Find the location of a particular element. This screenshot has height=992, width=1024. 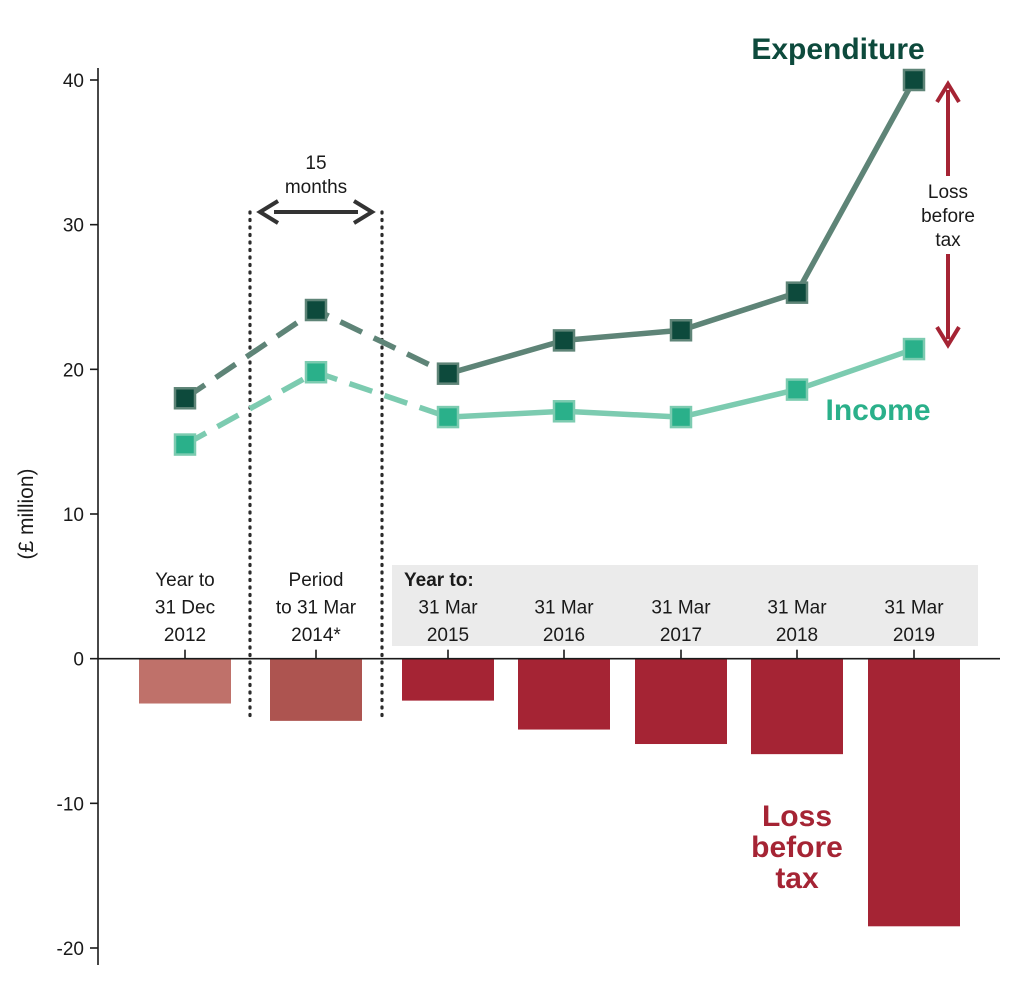

x-category-label: Year to is located at coordinates (185, 580).